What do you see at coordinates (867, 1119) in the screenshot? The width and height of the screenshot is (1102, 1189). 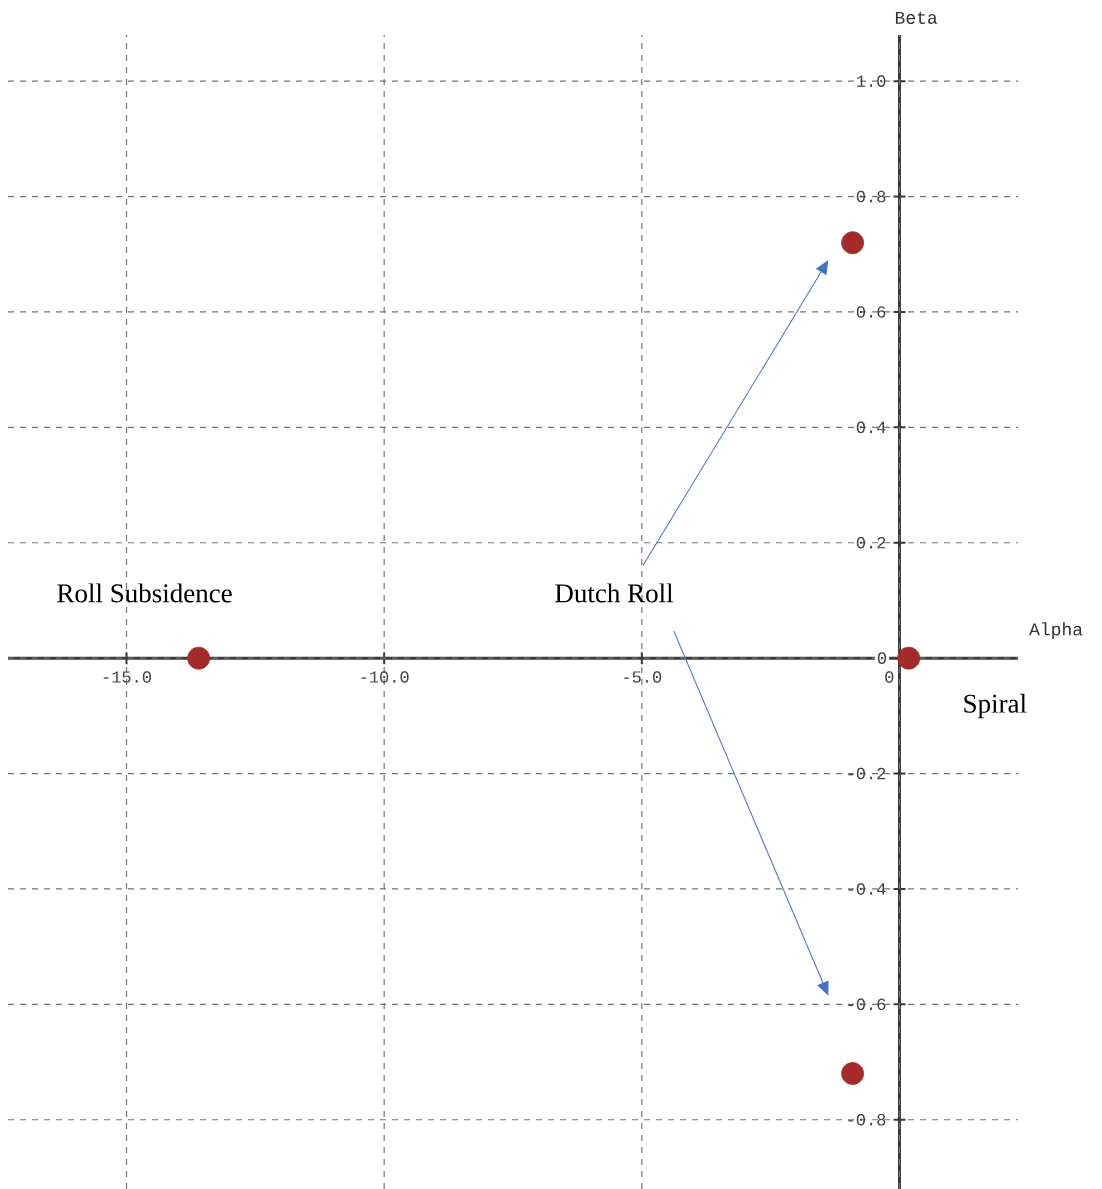 I see `y-tick-label: -0.8` at bounding box center [867, 1119].